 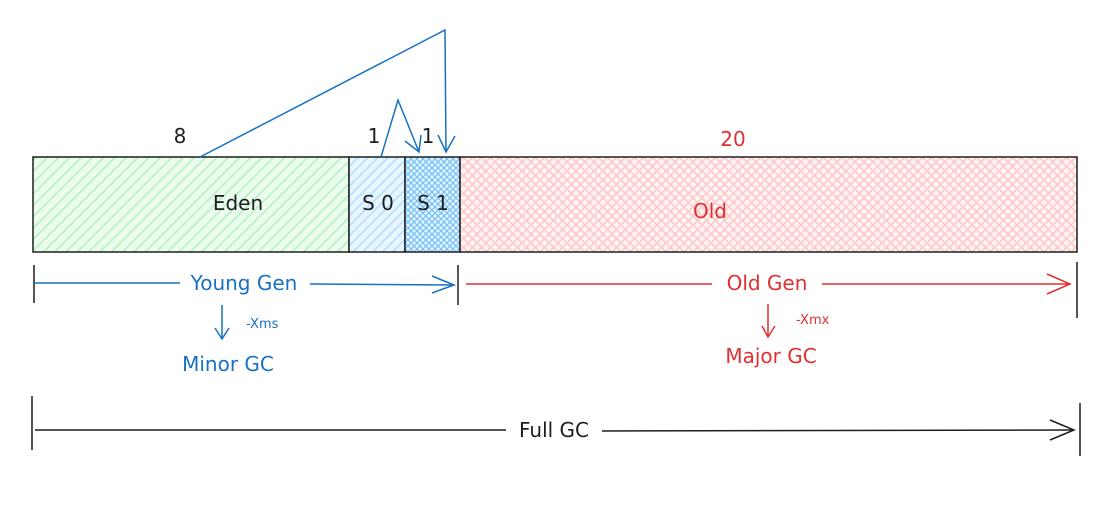 I want to click on eden-to-survivor-arrow, so click(x=323, y=93).